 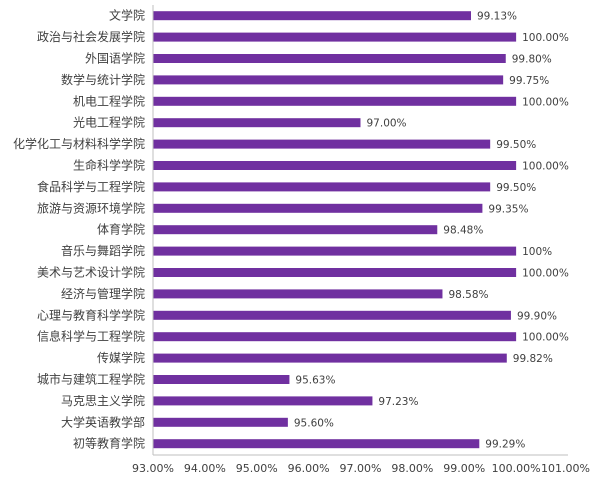 I want to click on value-label: 99.13%, so click(x=497, y=17).